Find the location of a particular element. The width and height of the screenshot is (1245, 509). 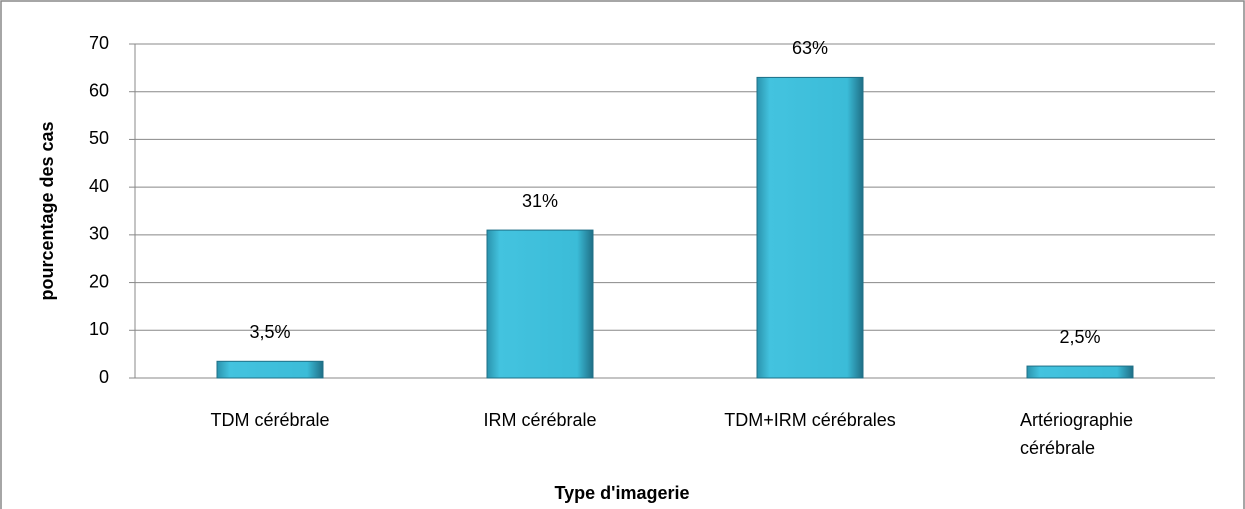

x-axis-title: Type d'imagerie is located at coordinates (622, 493).